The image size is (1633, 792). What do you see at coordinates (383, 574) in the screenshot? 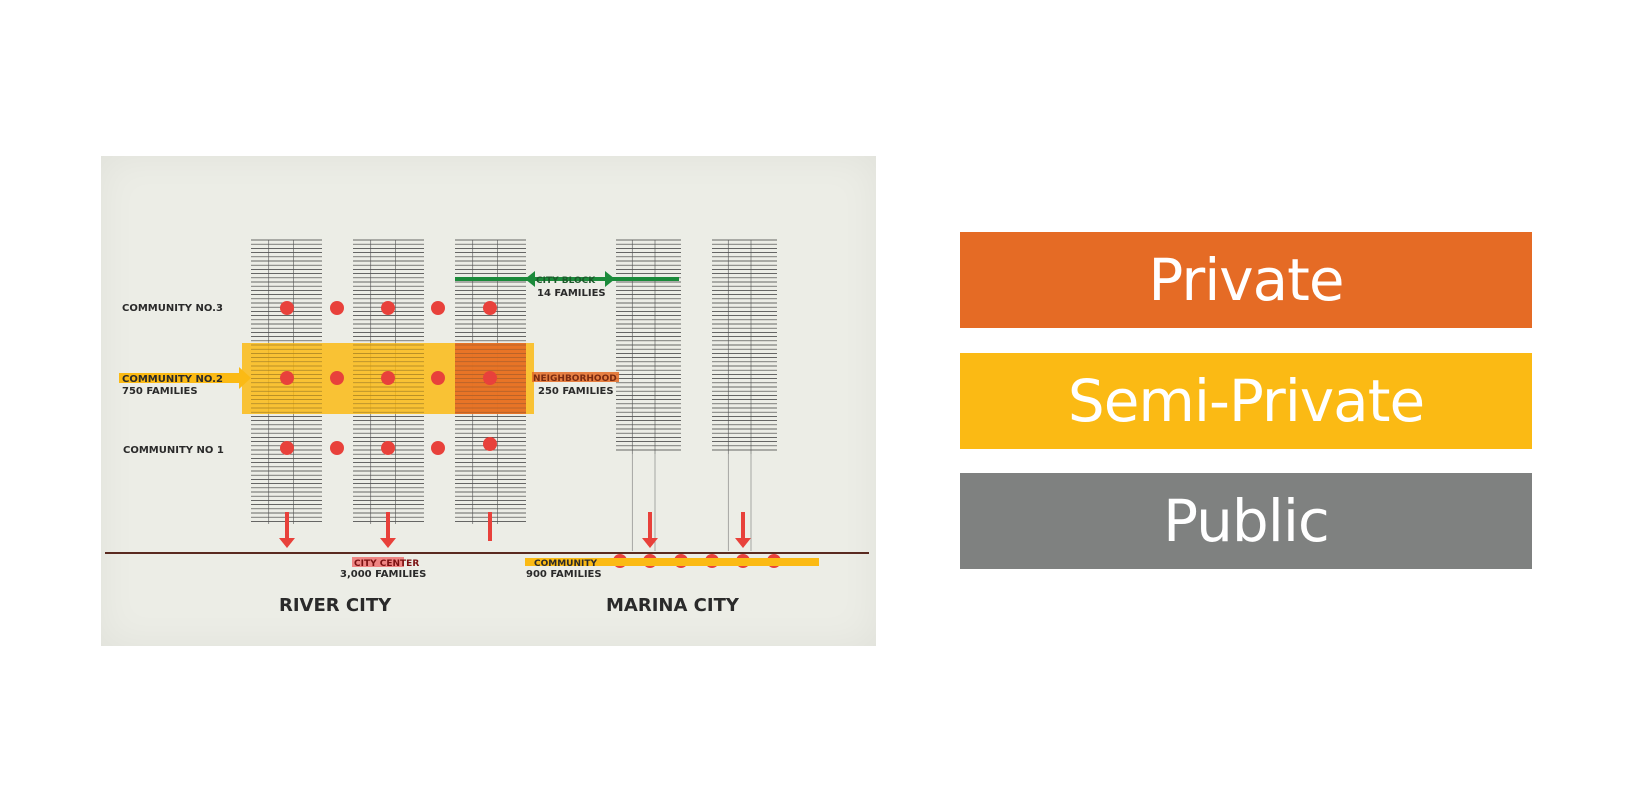
I see `city-center-families: 3,000 FAMILIES` at bounding box center [383, 574].